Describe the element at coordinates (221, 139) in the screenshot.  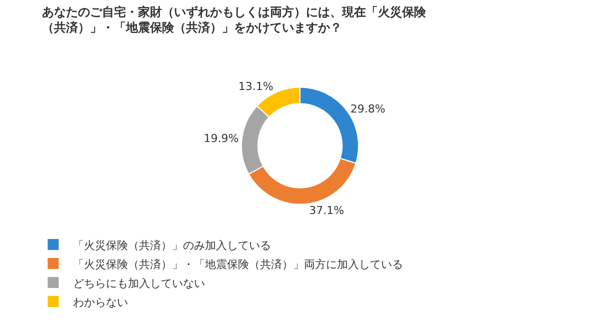
I see `data-label: 19.9%` at that location.